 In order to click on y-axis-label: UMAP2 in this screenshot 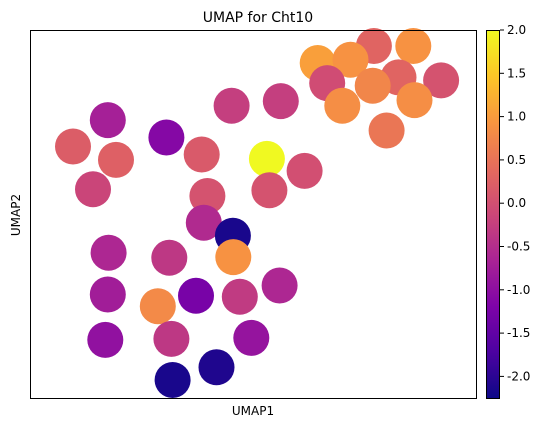, I will do `click(16, 215)`.